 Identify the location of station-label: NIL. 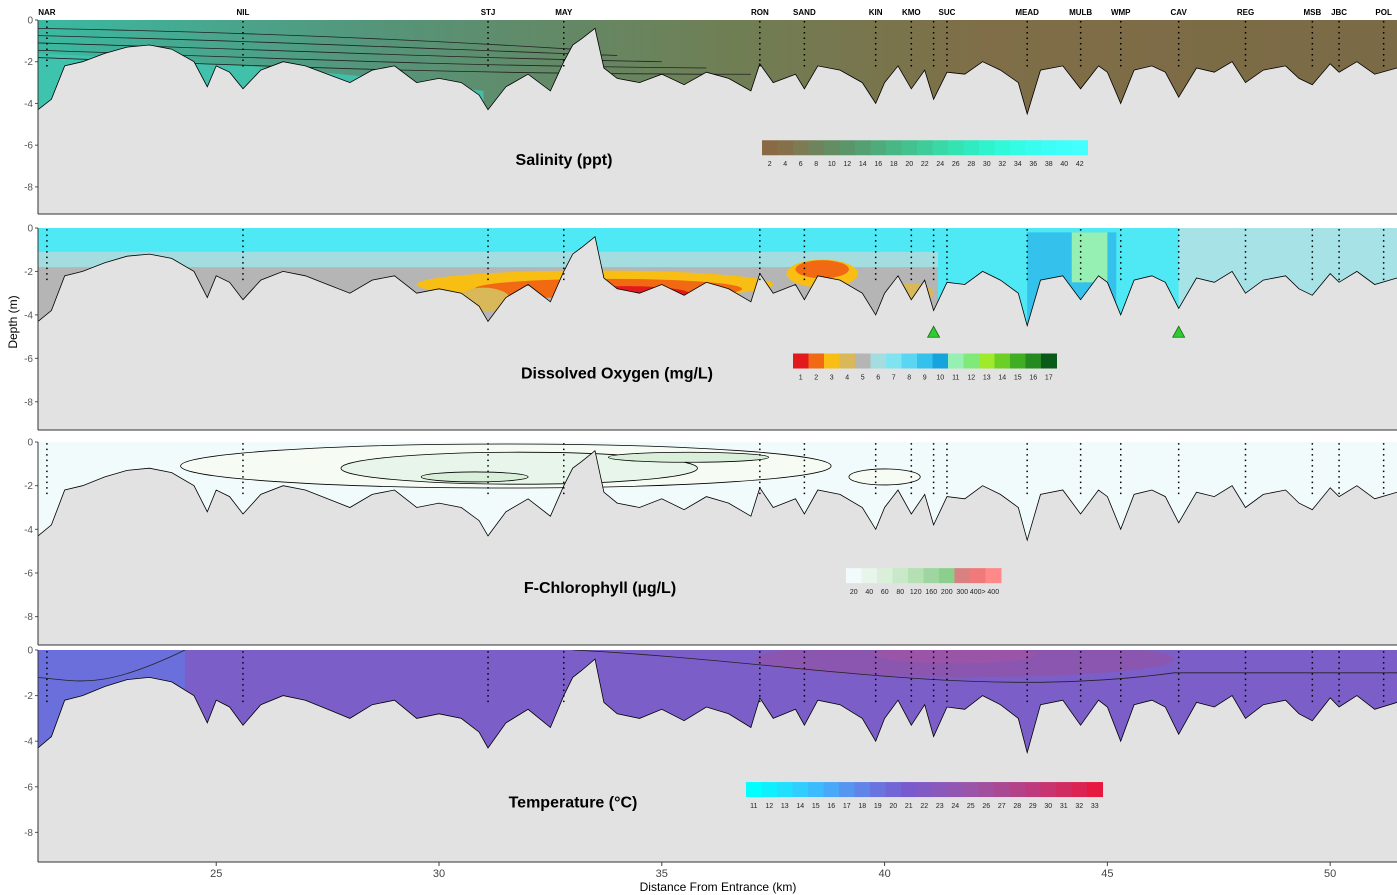
(243, 12).